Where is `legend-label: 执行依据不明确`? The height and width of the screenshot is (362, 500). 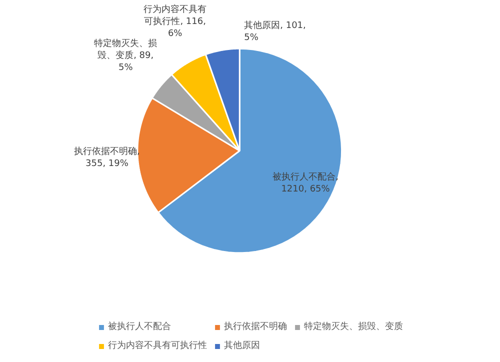
legend-label: 执行依据不明确 is located at coordinates (255, 326).